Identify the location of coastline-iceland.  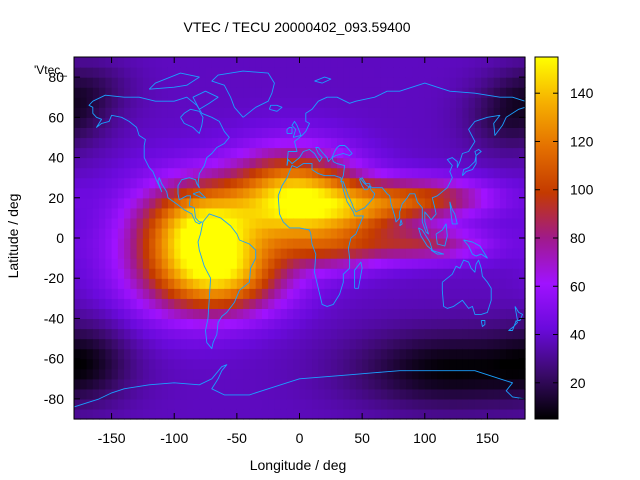
(275, 108).